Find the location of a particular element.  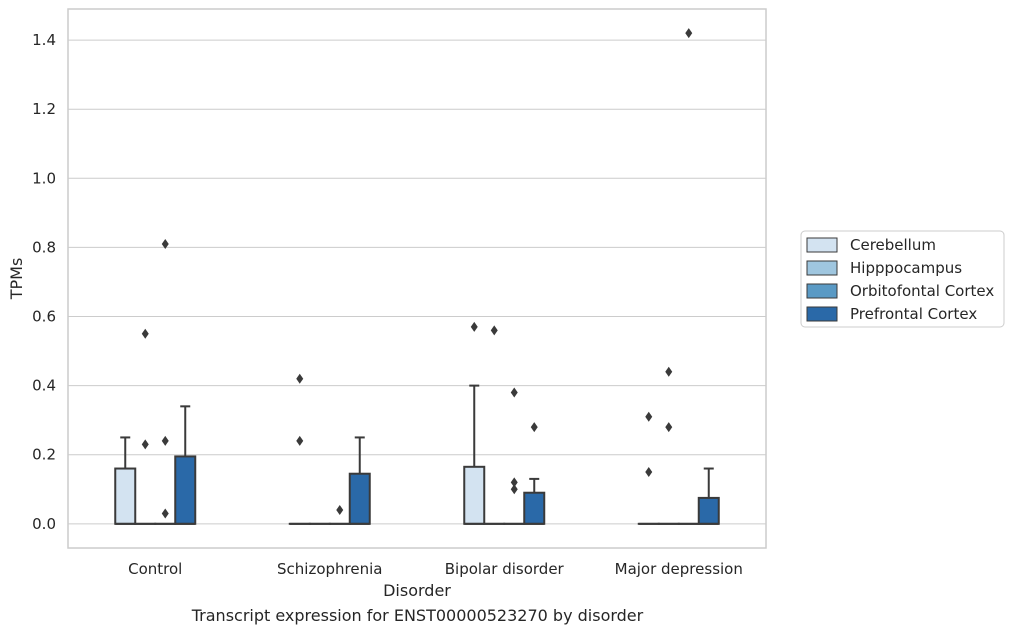

legend-box is located at coordinates (902, 279).